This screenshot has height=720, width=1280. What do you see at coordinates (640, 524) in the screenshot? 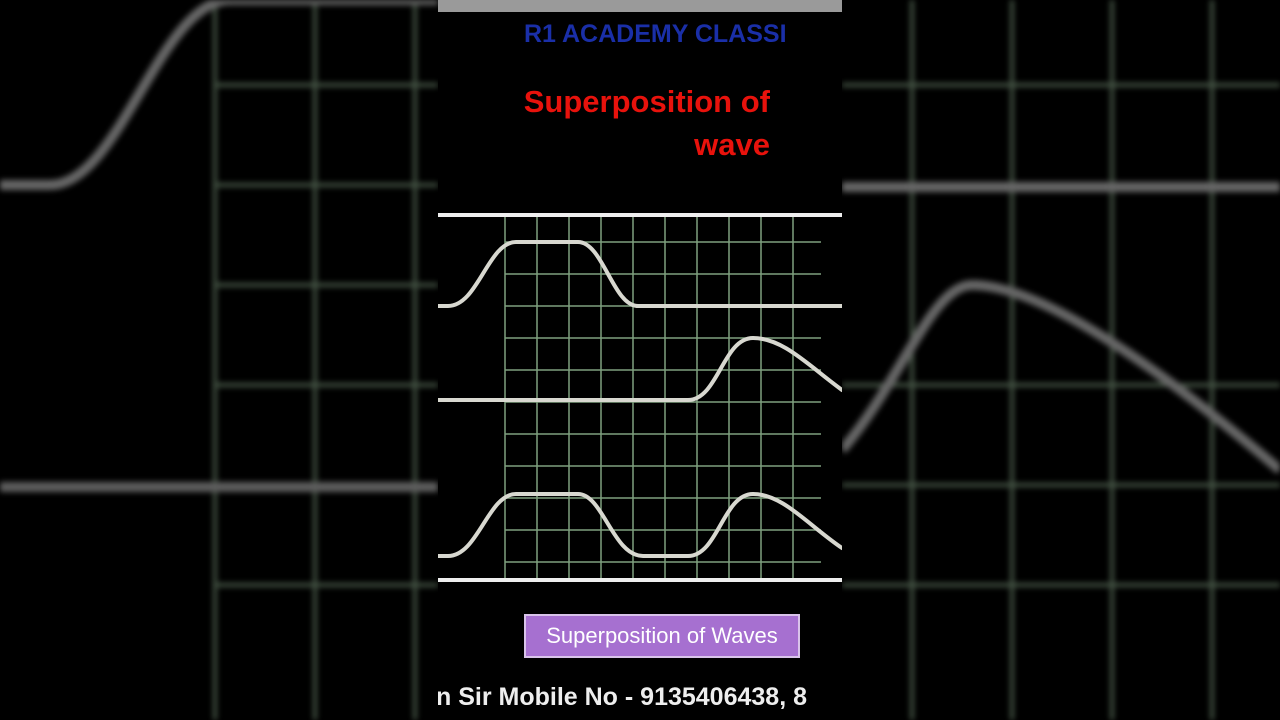
I see `wave-sum` at bounding box center [640, 524].